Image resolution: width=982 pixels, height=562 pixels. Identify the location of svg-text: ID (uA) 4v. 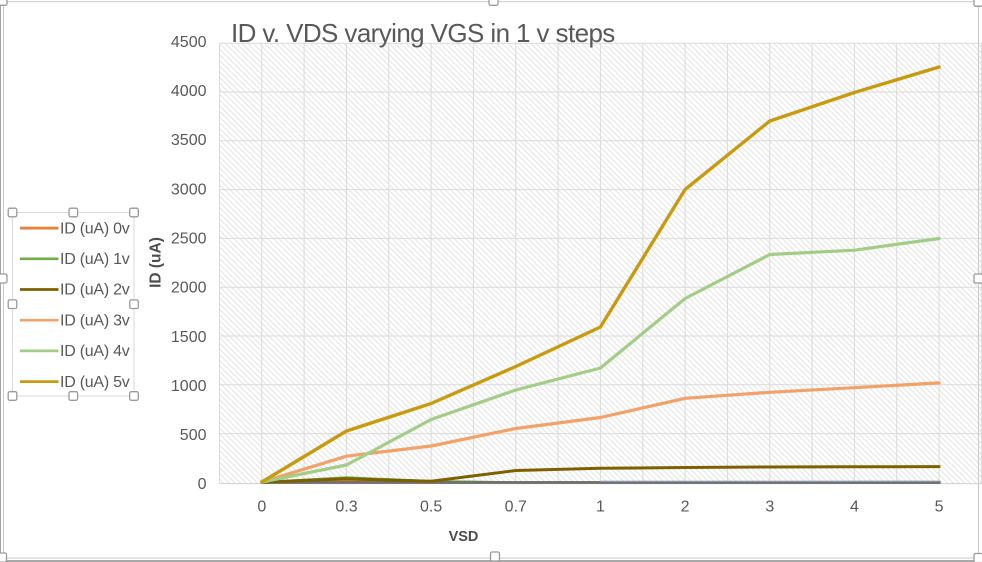
(95, 351).